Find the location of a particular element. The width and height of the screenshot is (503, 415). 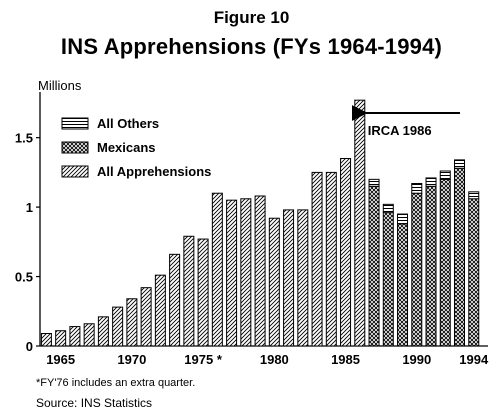

legend-swatch-all is located at coordinates (75, 171).